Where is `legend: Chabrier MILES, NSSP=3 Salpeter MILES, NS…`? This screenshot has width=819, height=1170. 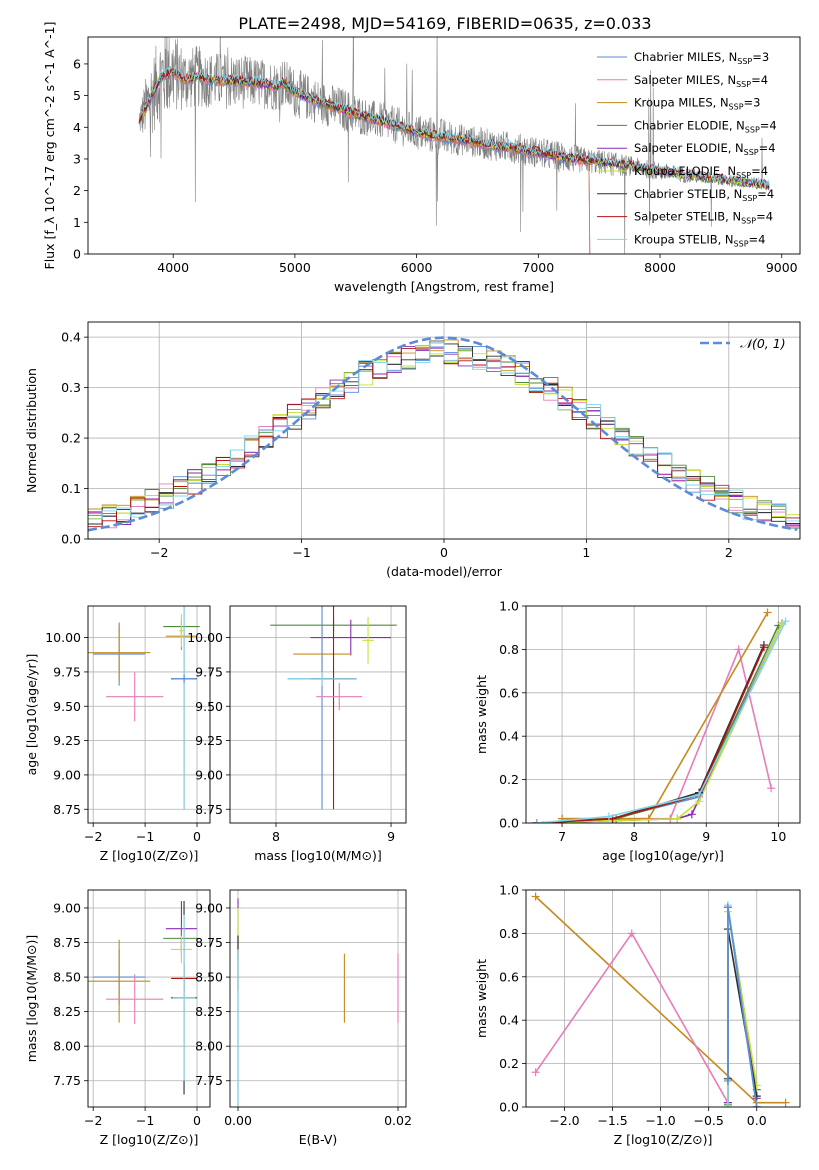
legend: Chabrier MILES, NSSP=3 Salpeter MILES, NS… is located at coordinates (687, 149).